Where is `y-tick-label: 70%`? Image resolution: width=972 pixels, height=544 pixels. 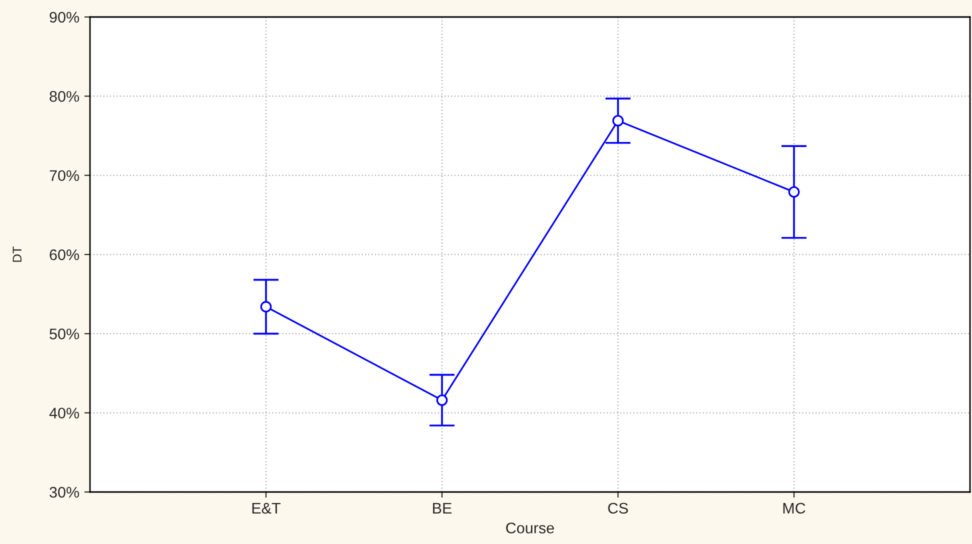
y-tick-label: 70% is located at coordinates (65, 176).